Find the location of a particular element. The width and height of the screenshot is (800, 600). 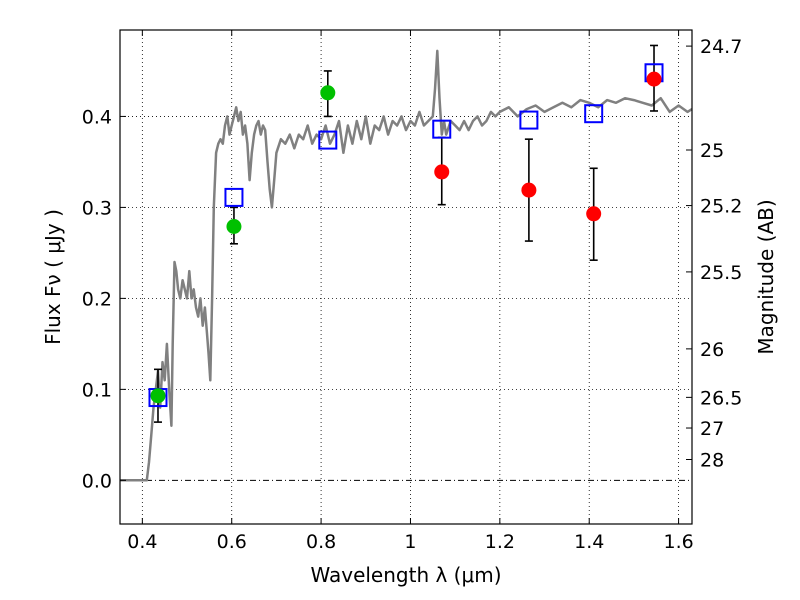

x-tick-label: 1.6 is located at coordinates (678, 542).